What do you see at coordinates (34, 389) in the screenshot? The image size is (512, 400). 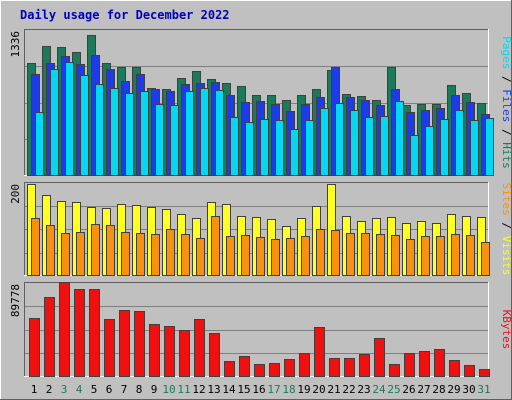 I see `x-tick-label-day-1: 1` at bounding box center [34, 389].